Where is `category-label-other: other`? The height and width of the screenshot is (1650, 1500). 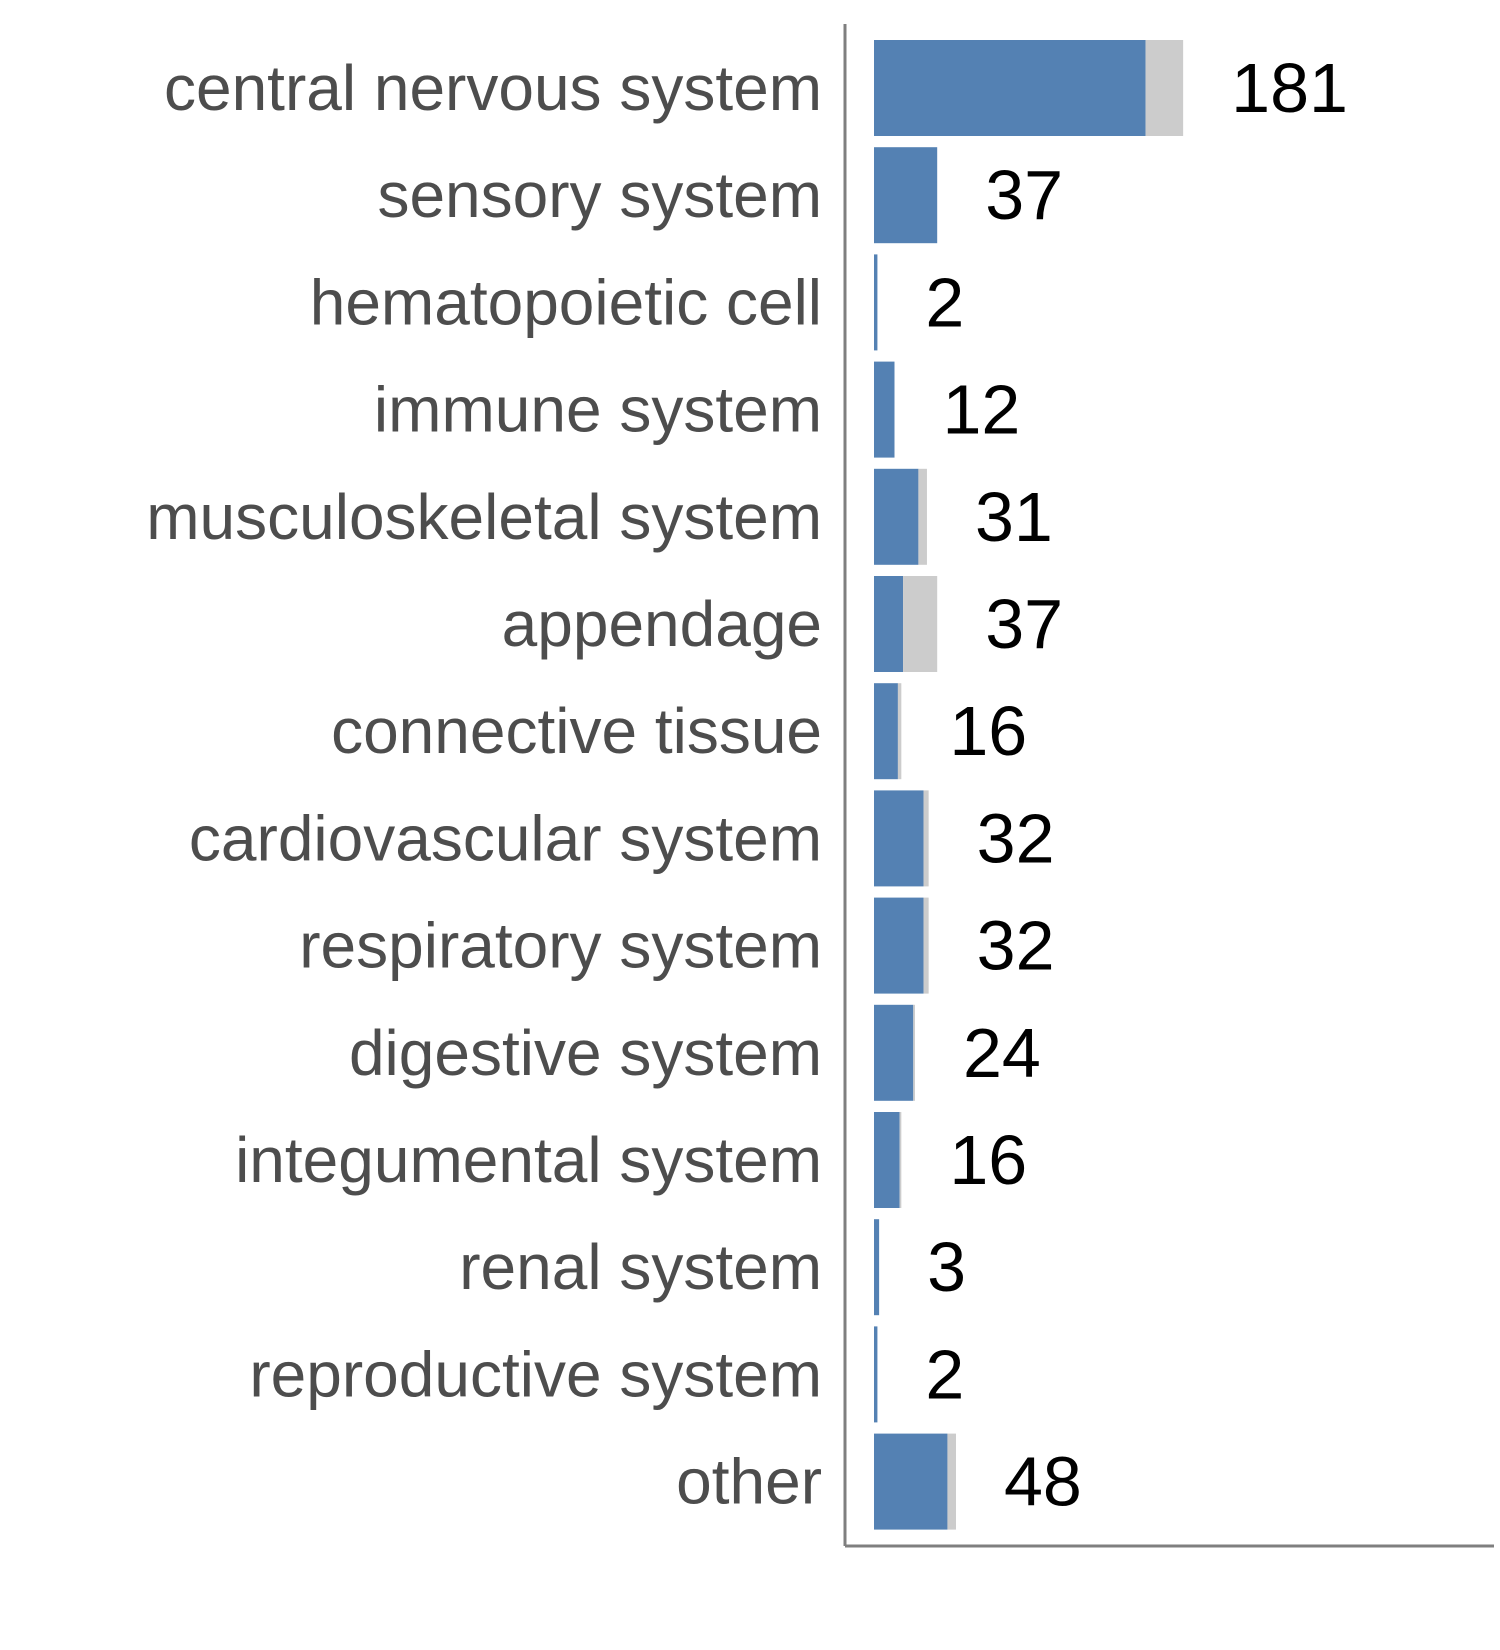
category-label-other: other is located at coordinates (749, 1482).